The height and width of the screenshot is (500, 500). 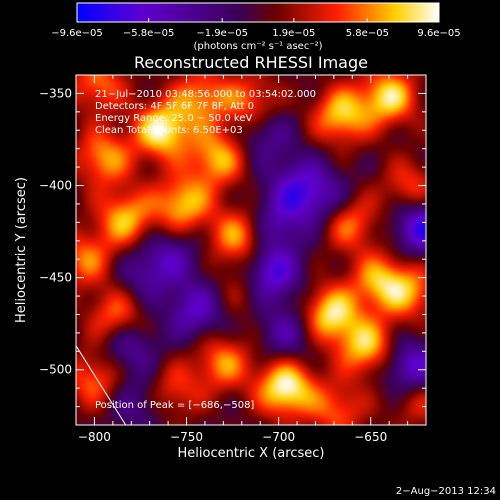 I want to click on peak-position-label: Position of Peak = [−686,−508], so click(x=174, y=405).